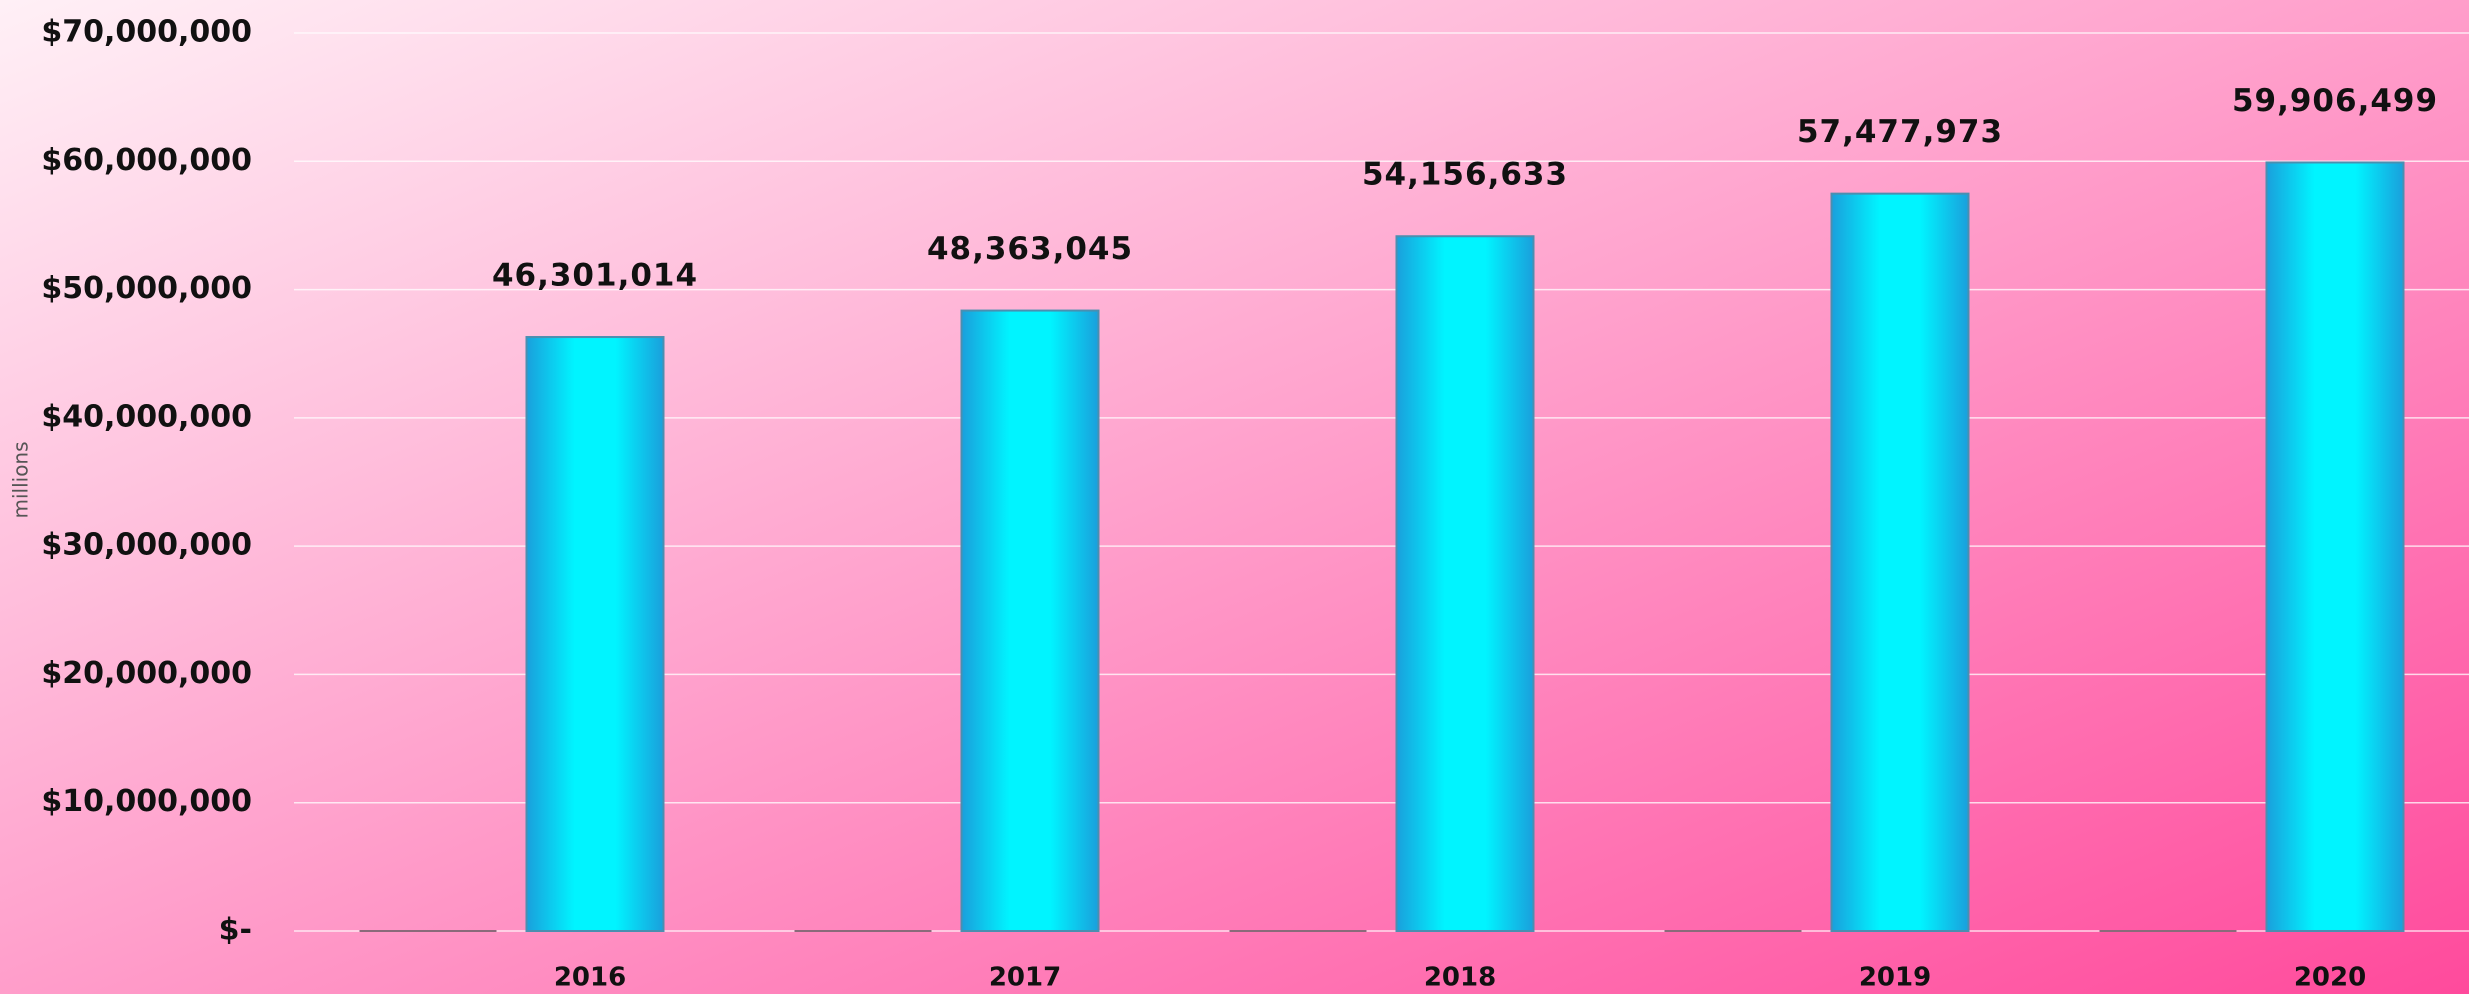  I want to click on y-tick-label: $40,000,000, so click(146, 416).